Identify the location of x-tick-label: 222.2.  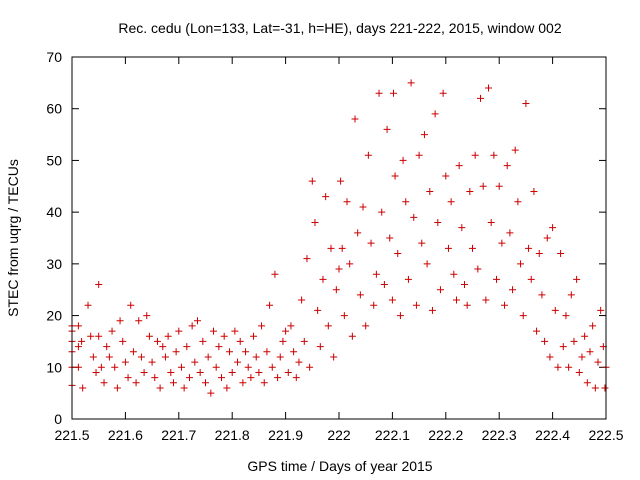
(445, 435).